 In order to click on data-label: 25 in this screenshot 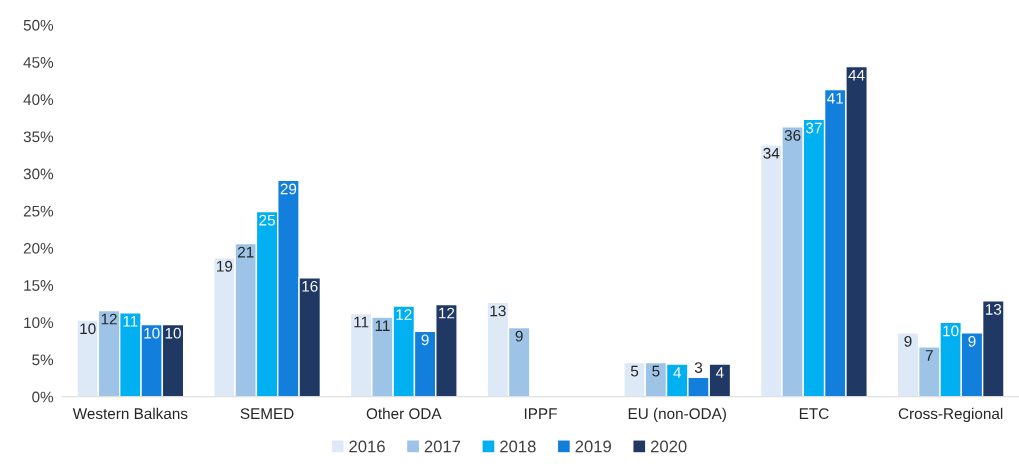, I will do `click(267, 220)`.